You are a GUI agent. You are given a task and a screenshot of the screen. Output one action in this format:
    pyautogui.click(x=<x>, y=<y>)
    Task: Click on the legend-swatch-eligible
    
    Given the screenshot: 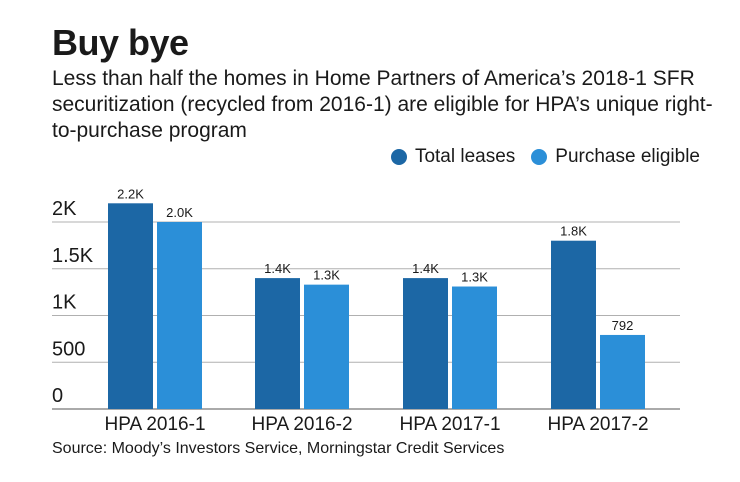 What is the action you would take?
    pyautogui.click(x=539, y=157)
    